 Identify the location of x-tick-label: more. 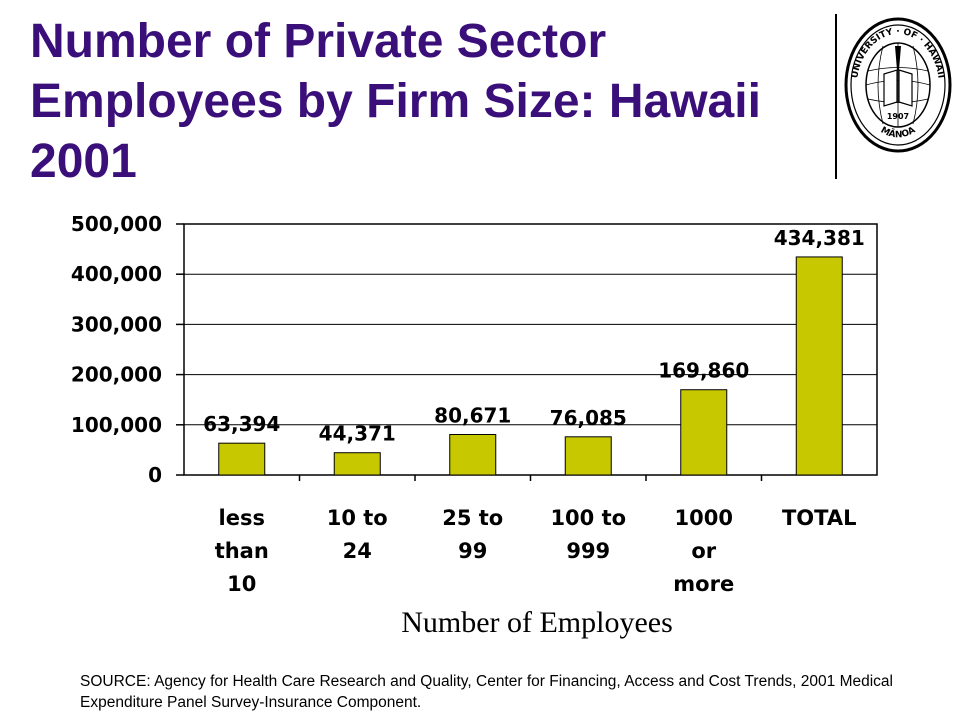
(703, 584).